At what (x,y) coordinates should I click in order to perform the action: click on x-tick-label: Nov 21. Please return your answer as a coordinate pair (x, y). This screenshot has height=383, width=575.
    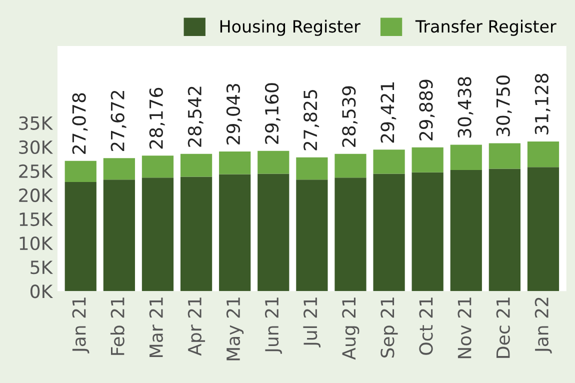
    Looking at the image, I should click on (465, 328).